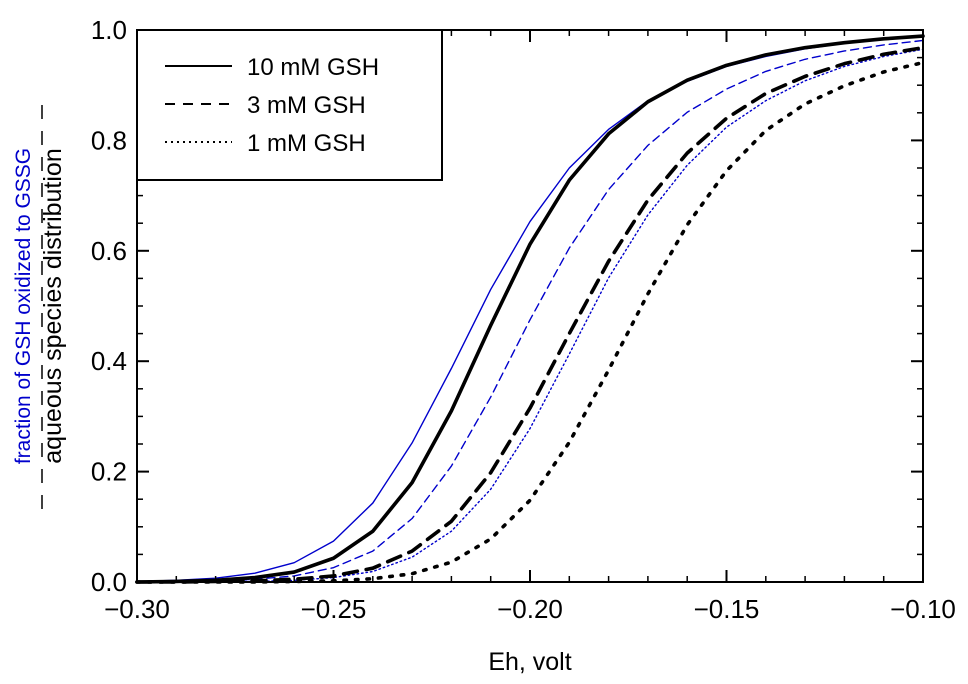 Image resolution: width=968 pixels, height=684 pixels. I want to click on y-tick-label: 1.0, so click(109, 30).